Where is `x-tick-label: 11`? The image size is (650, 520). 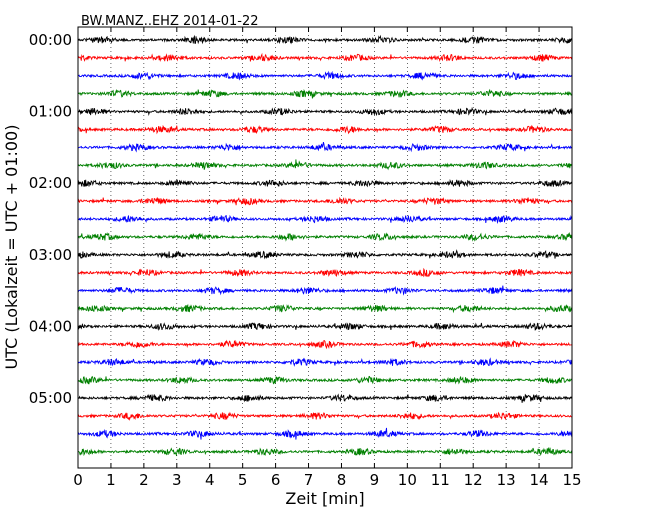
x-tick-label: 11 is located at coordinates (440, 480).